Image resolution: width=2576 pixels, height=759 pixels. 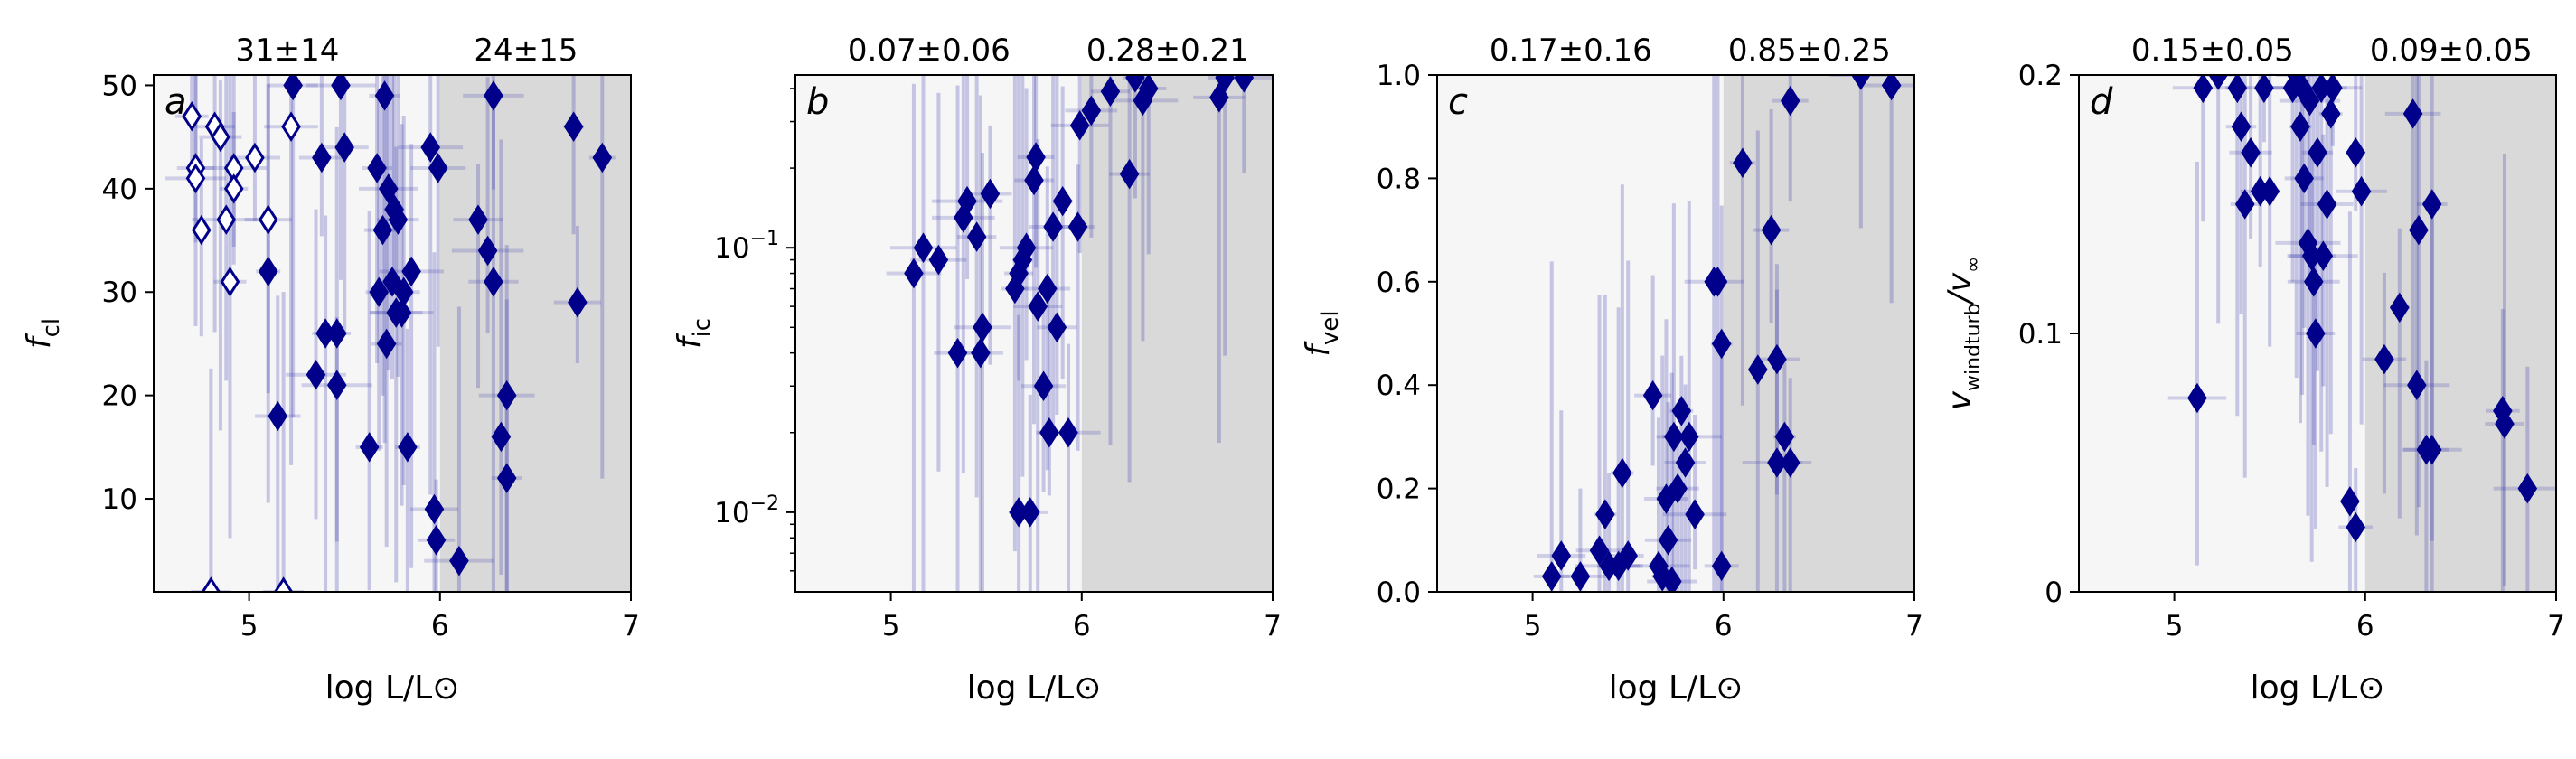 I want to click on shade-high-luminosity, so click(x=2460, y=334).